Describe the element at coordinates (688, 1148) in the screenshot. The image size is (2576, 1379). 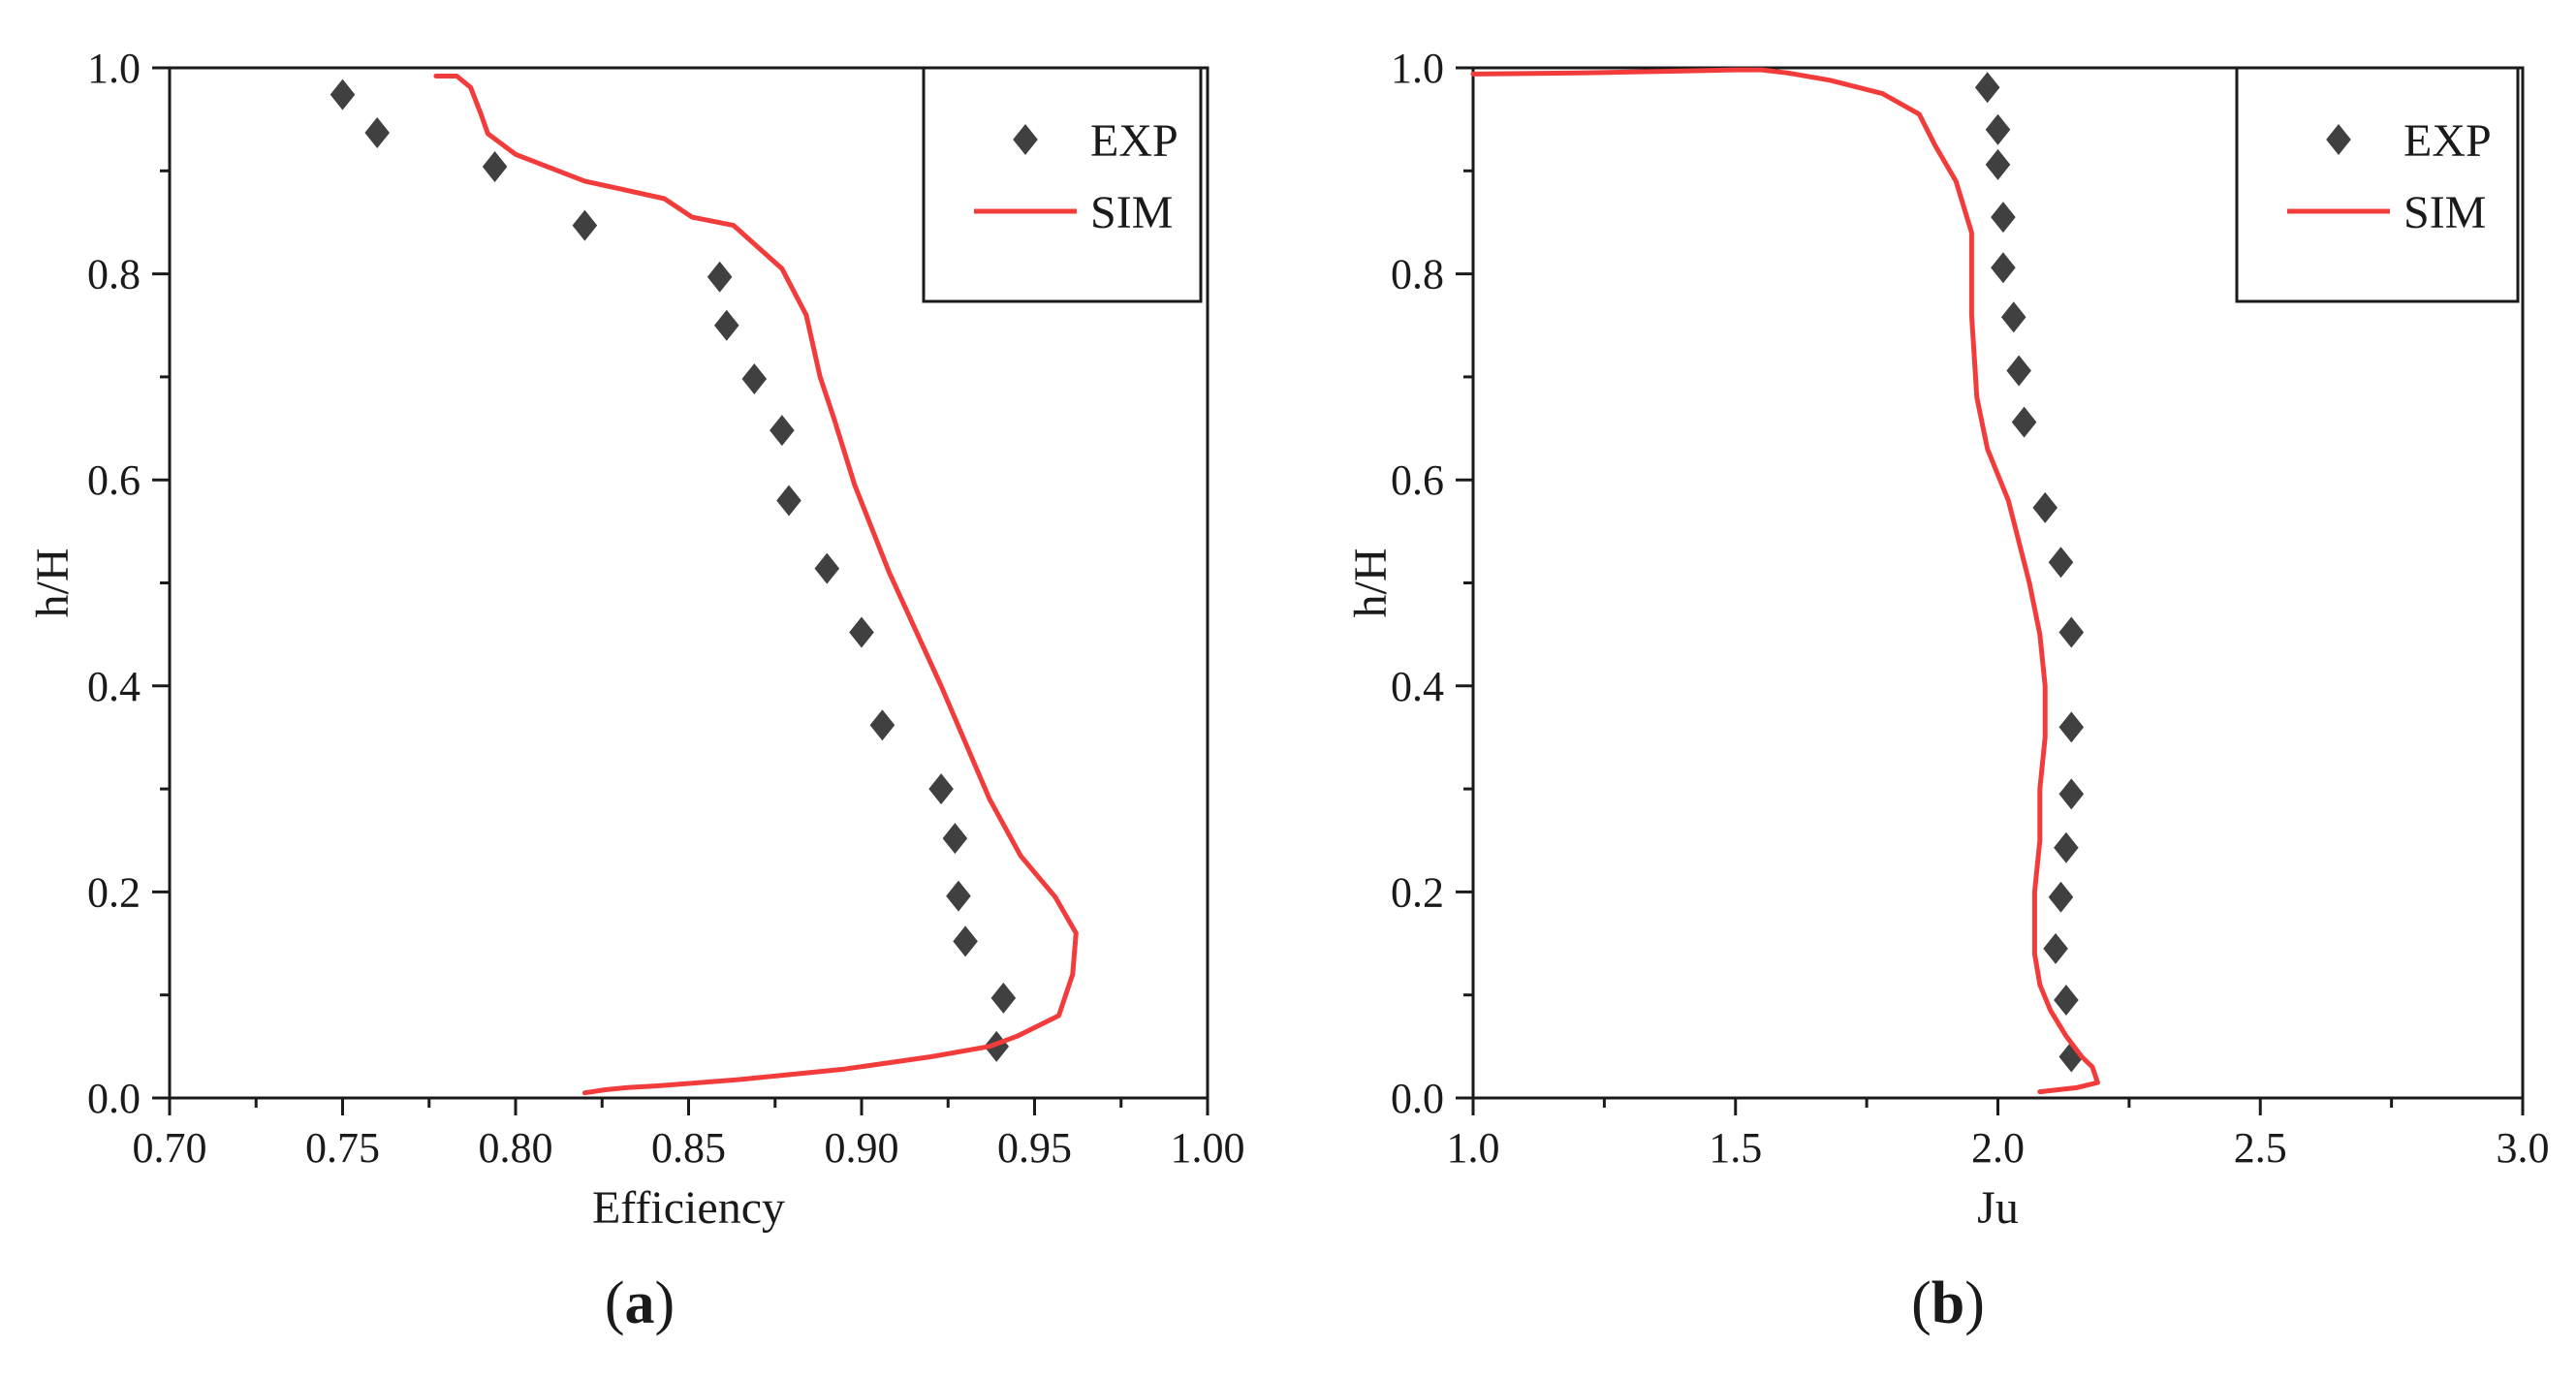
I see `x-tick-label: 0.85` at that location.